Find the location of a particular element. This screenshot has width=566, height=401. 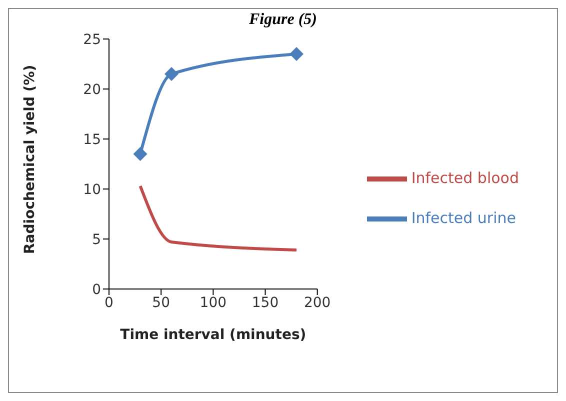

x-tick-label: 150 is located at coordinates (265, 302).